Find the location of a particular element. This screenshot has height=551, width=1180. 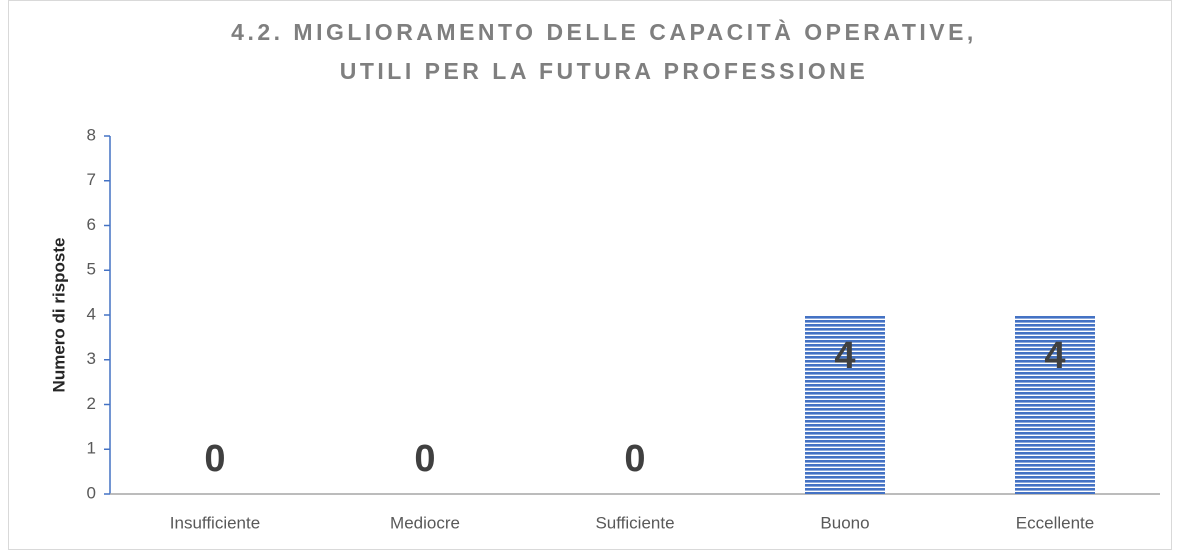

x-tick-label: Mediocre is located at coordinates (425, 522).